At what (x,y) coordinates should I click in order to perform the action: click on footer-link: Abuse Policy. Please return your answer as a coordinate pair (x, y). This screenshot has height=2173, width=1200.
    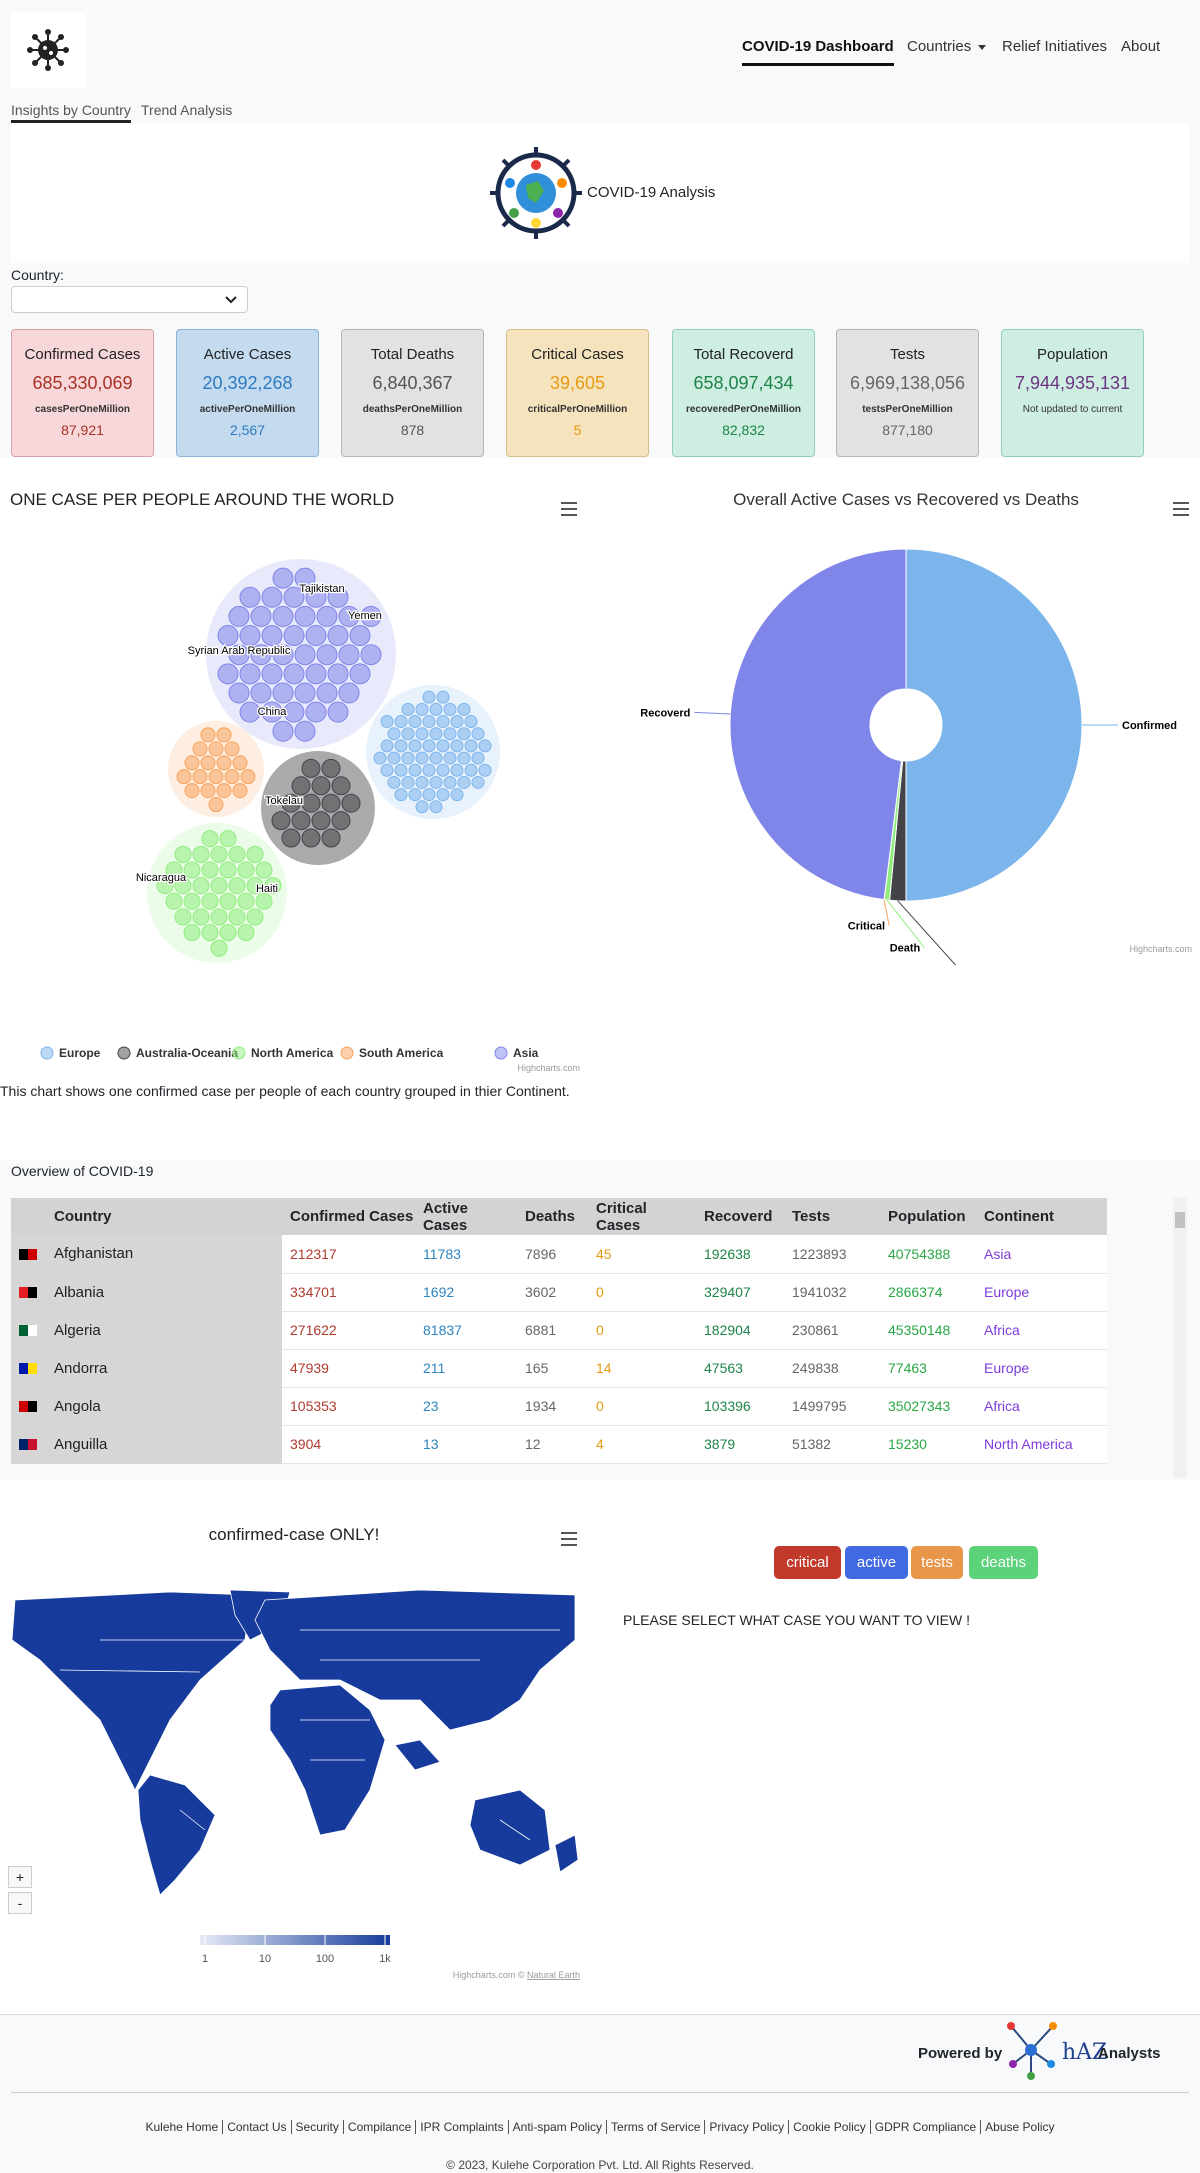
    Looking at the image, I should click on (1019, 2127).